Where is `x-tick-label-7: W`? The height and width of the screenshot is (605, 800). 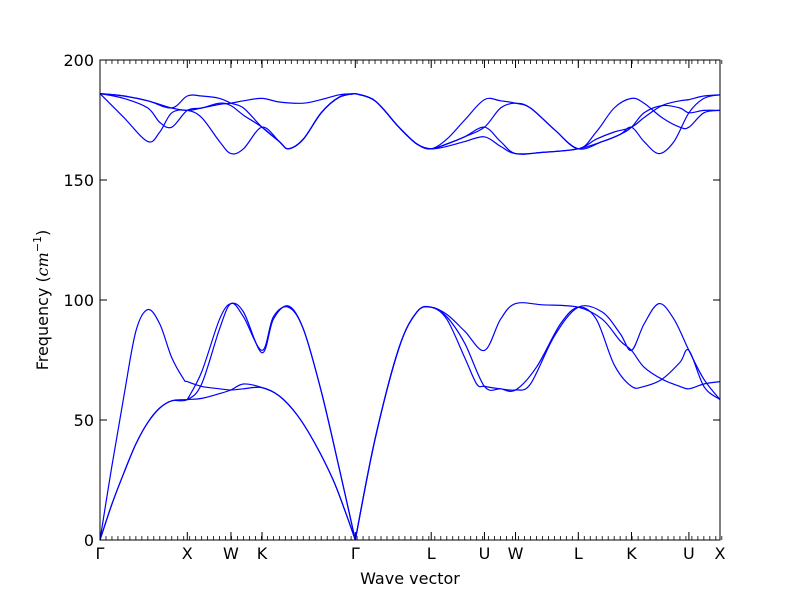 x-tick-label-7: W is located at coordinates (516, 553).